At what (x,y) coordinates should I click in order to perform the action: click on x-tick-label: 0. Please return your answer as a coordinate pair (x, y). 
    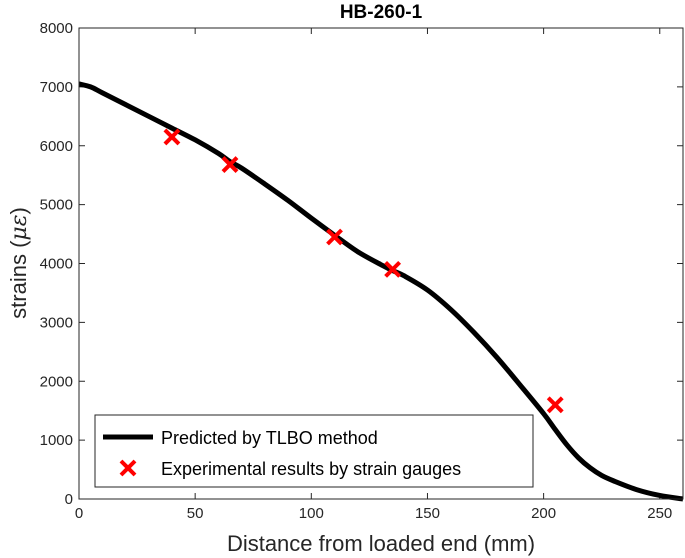
    Looking at the image, I should click on (79, 513).